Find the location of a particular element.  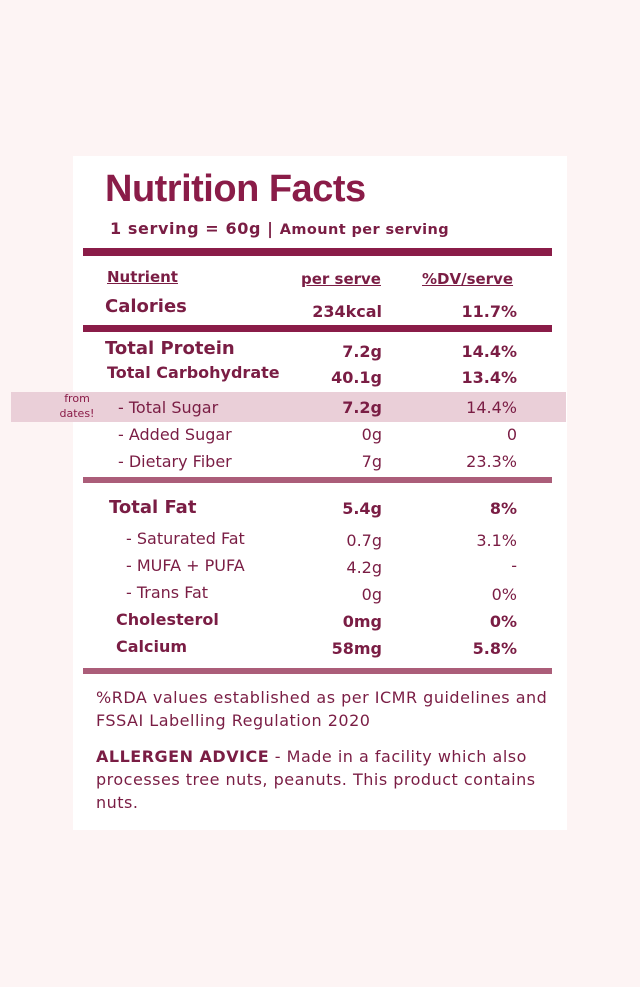

row-fat-dv: 8% is located at coordinates (503, 508).